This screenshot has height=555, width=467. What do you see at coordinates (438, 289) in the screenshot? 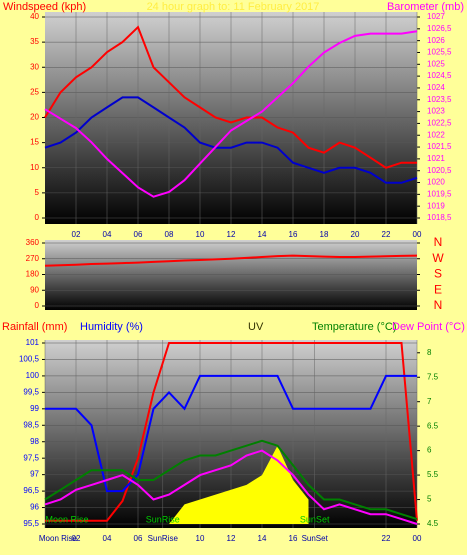
I see `y2-tick-label: E` at bounding box center [438, 289].